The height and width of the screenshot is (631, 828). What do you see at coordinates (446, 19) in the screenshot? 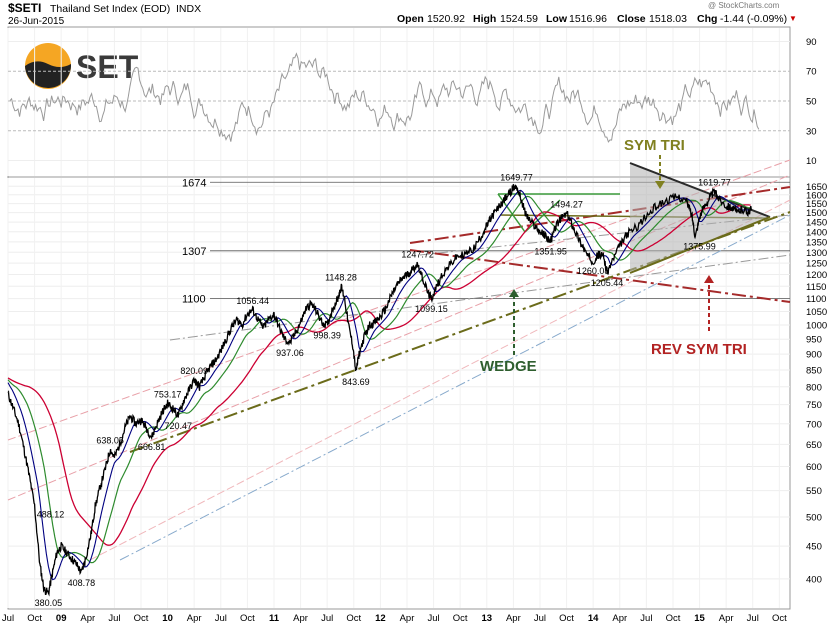
I see `open-value: 1520.92` at bounding box center [446, 19].